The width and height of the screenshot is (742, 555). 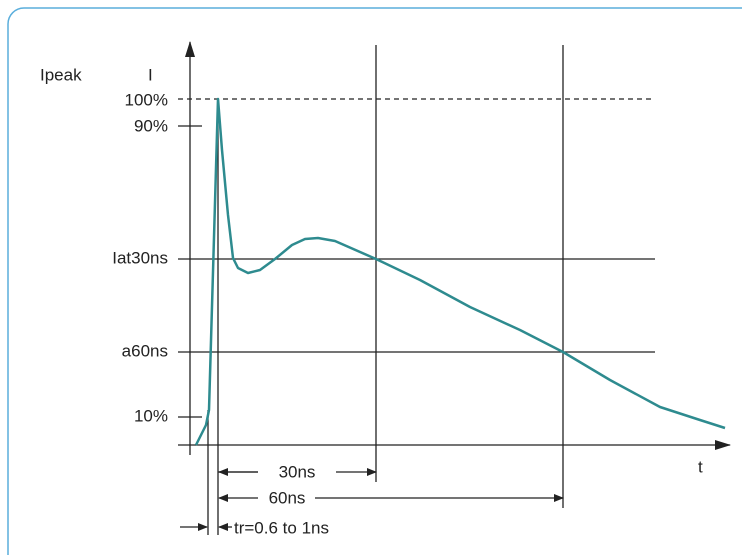 I want to click on y-axis-title: Ipeak, so click(x=61, y=74).